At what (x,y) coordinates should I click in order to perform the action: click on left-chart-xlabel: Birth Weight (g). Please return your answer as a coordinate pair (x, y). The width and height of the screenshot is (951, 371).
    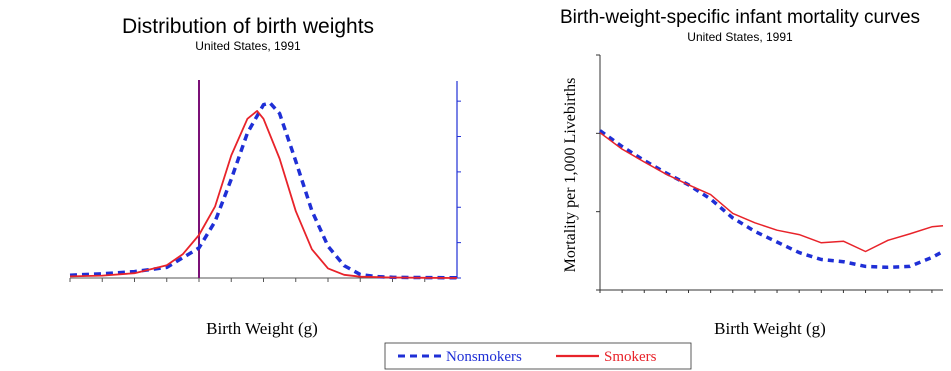
    Looking at the image, I should click on (262, 328).